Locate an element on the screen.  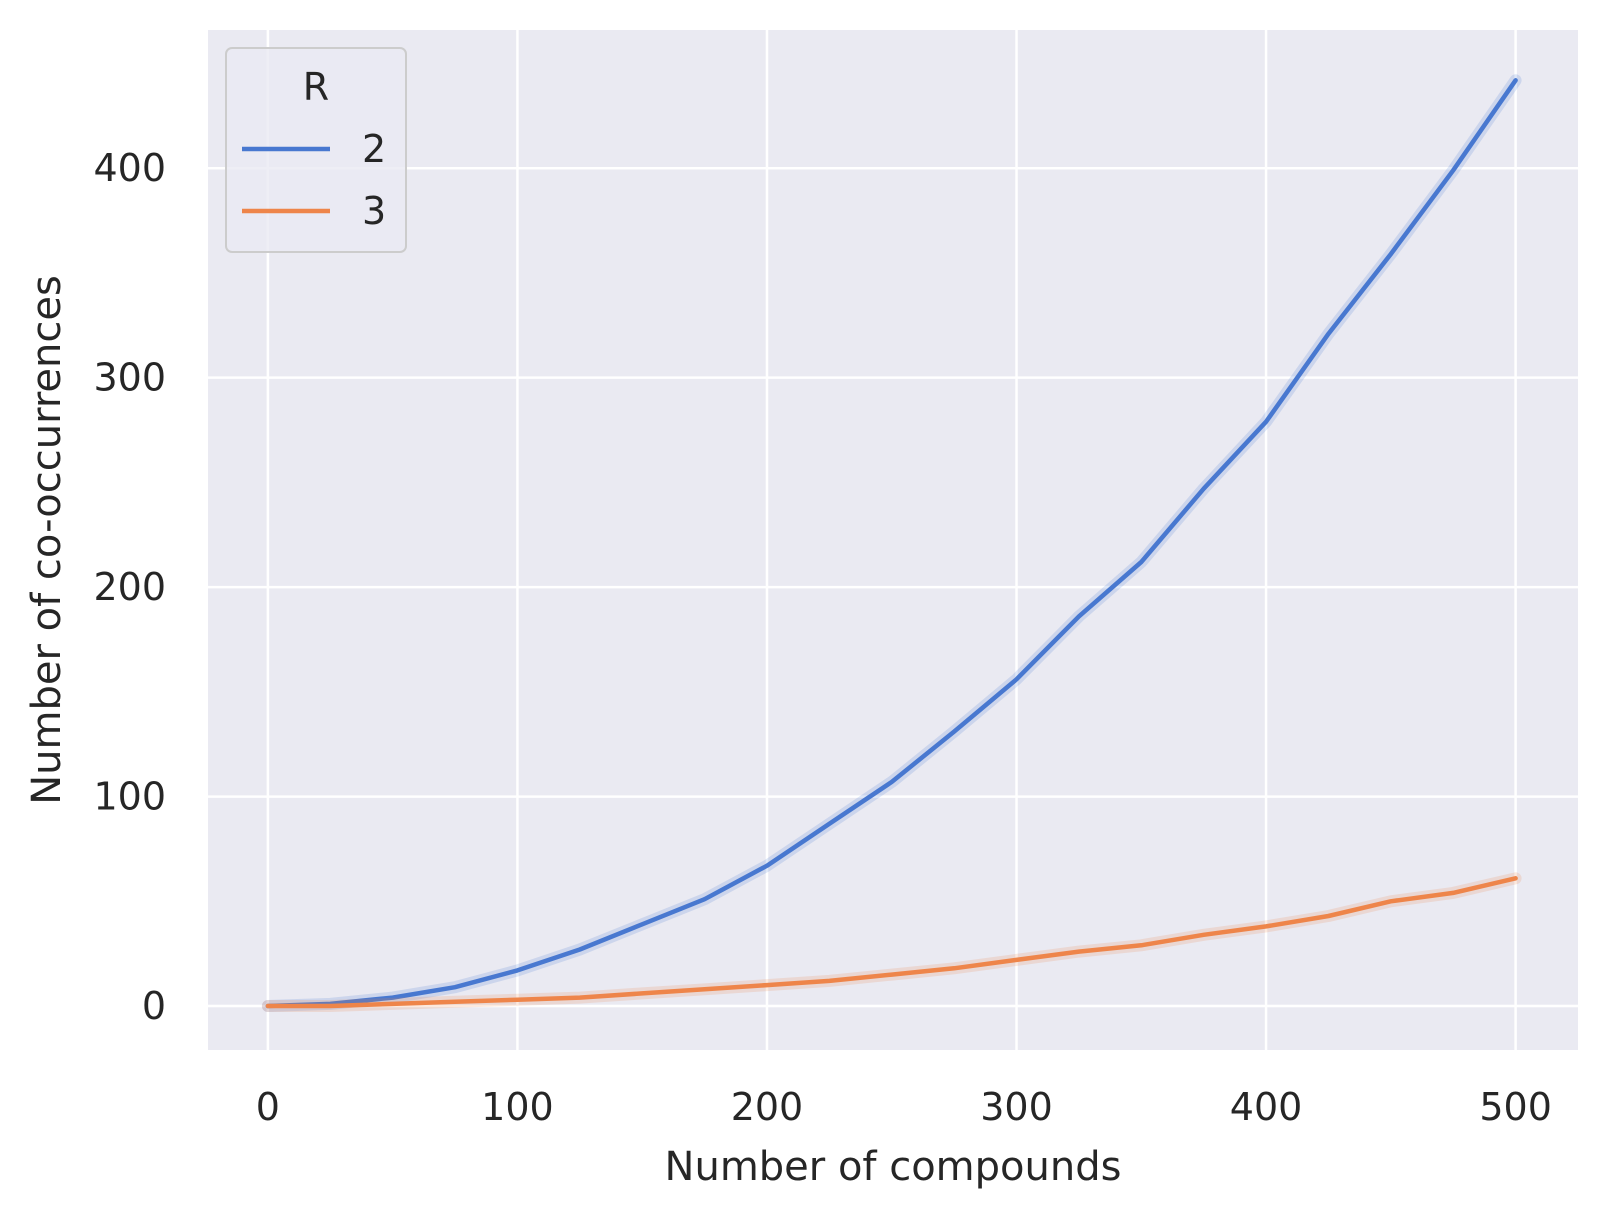
legend: R 2 3 is located at coordinates (316, 150).